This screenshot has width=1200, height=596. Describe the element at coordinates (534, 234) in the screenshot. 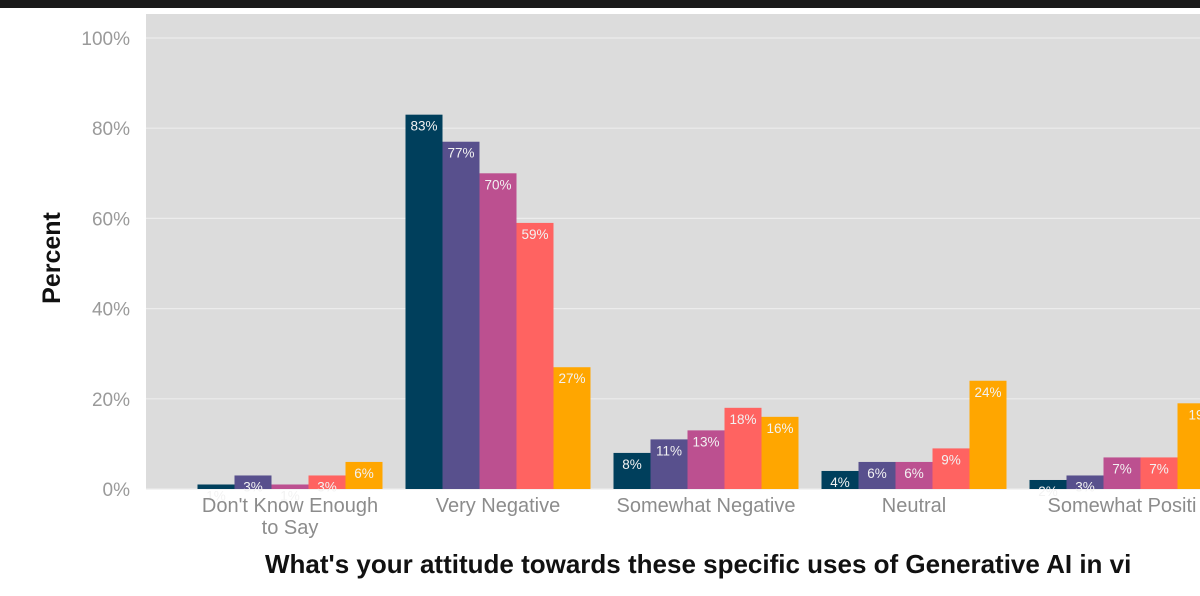

I see `bar-data-label: 59%` at that location.